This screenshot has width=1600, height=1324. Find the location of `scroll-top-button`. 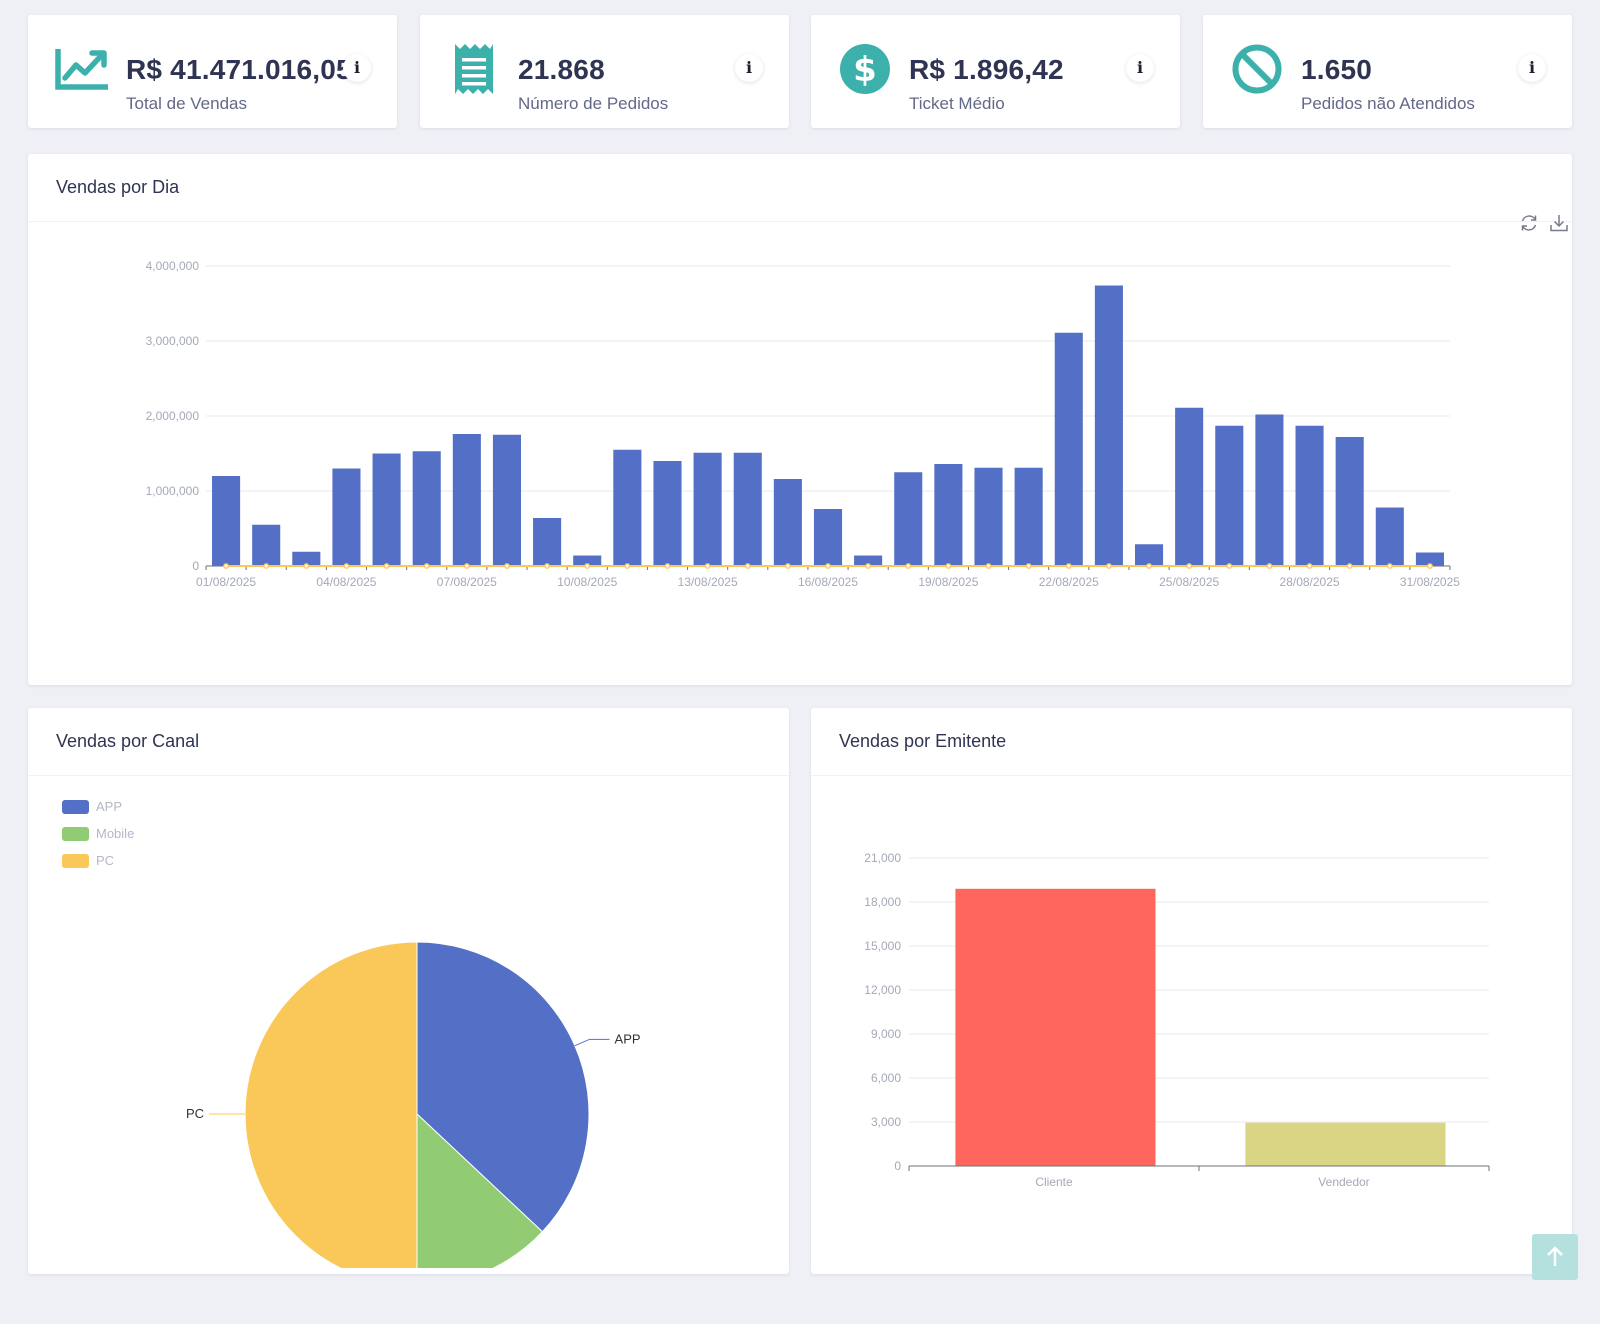

scroll-top-button is located at coordinates (1555, 1257).